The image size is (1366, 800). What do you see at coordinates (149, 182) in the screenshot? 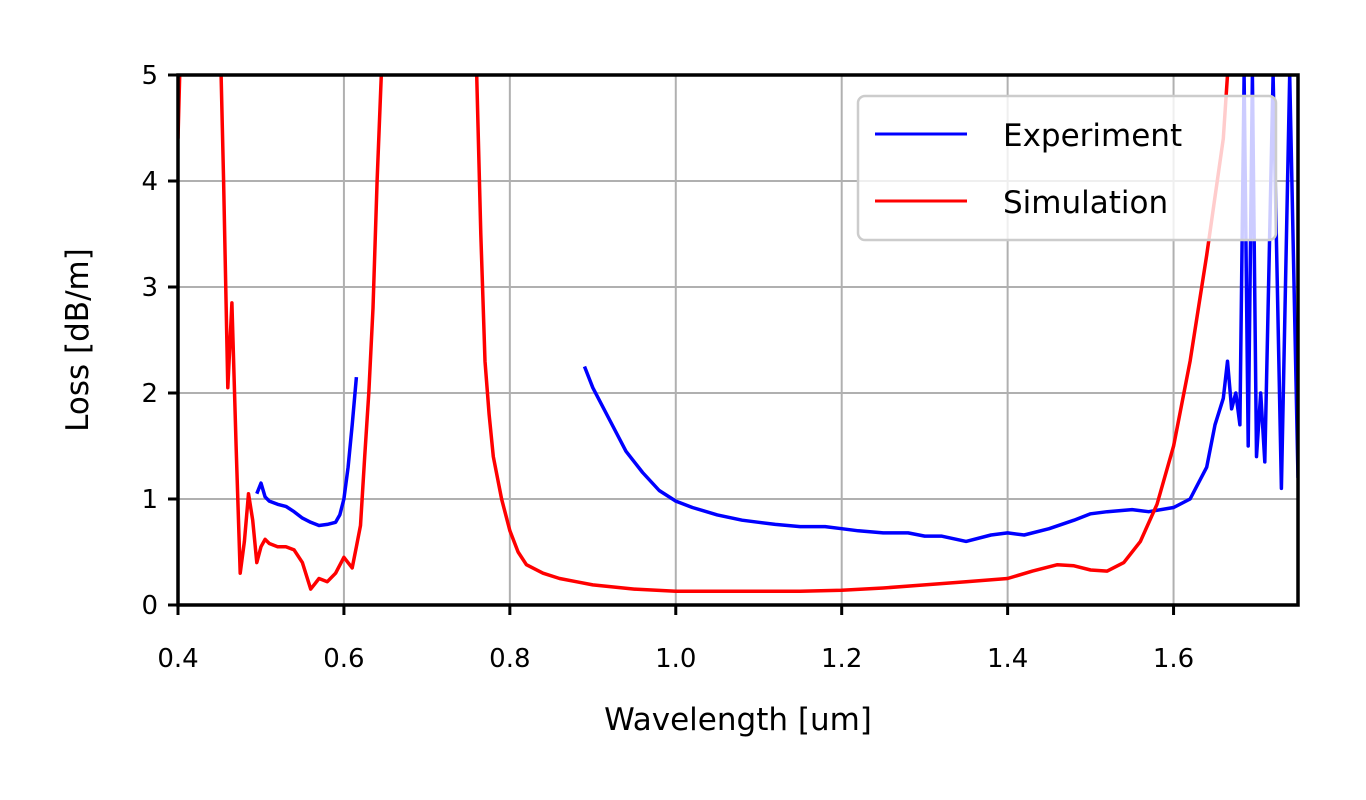
I see `y-tick-label: 4` at bounding box center [149, 182].